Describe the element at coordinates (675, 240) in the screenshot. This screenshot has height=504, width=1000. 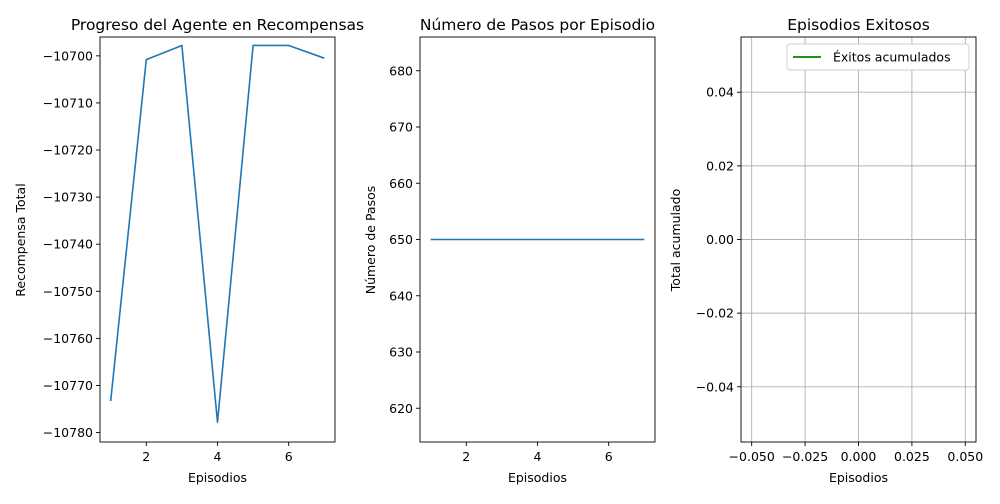
I see `panel-successes-ylabel: Total acumulado` at that location.